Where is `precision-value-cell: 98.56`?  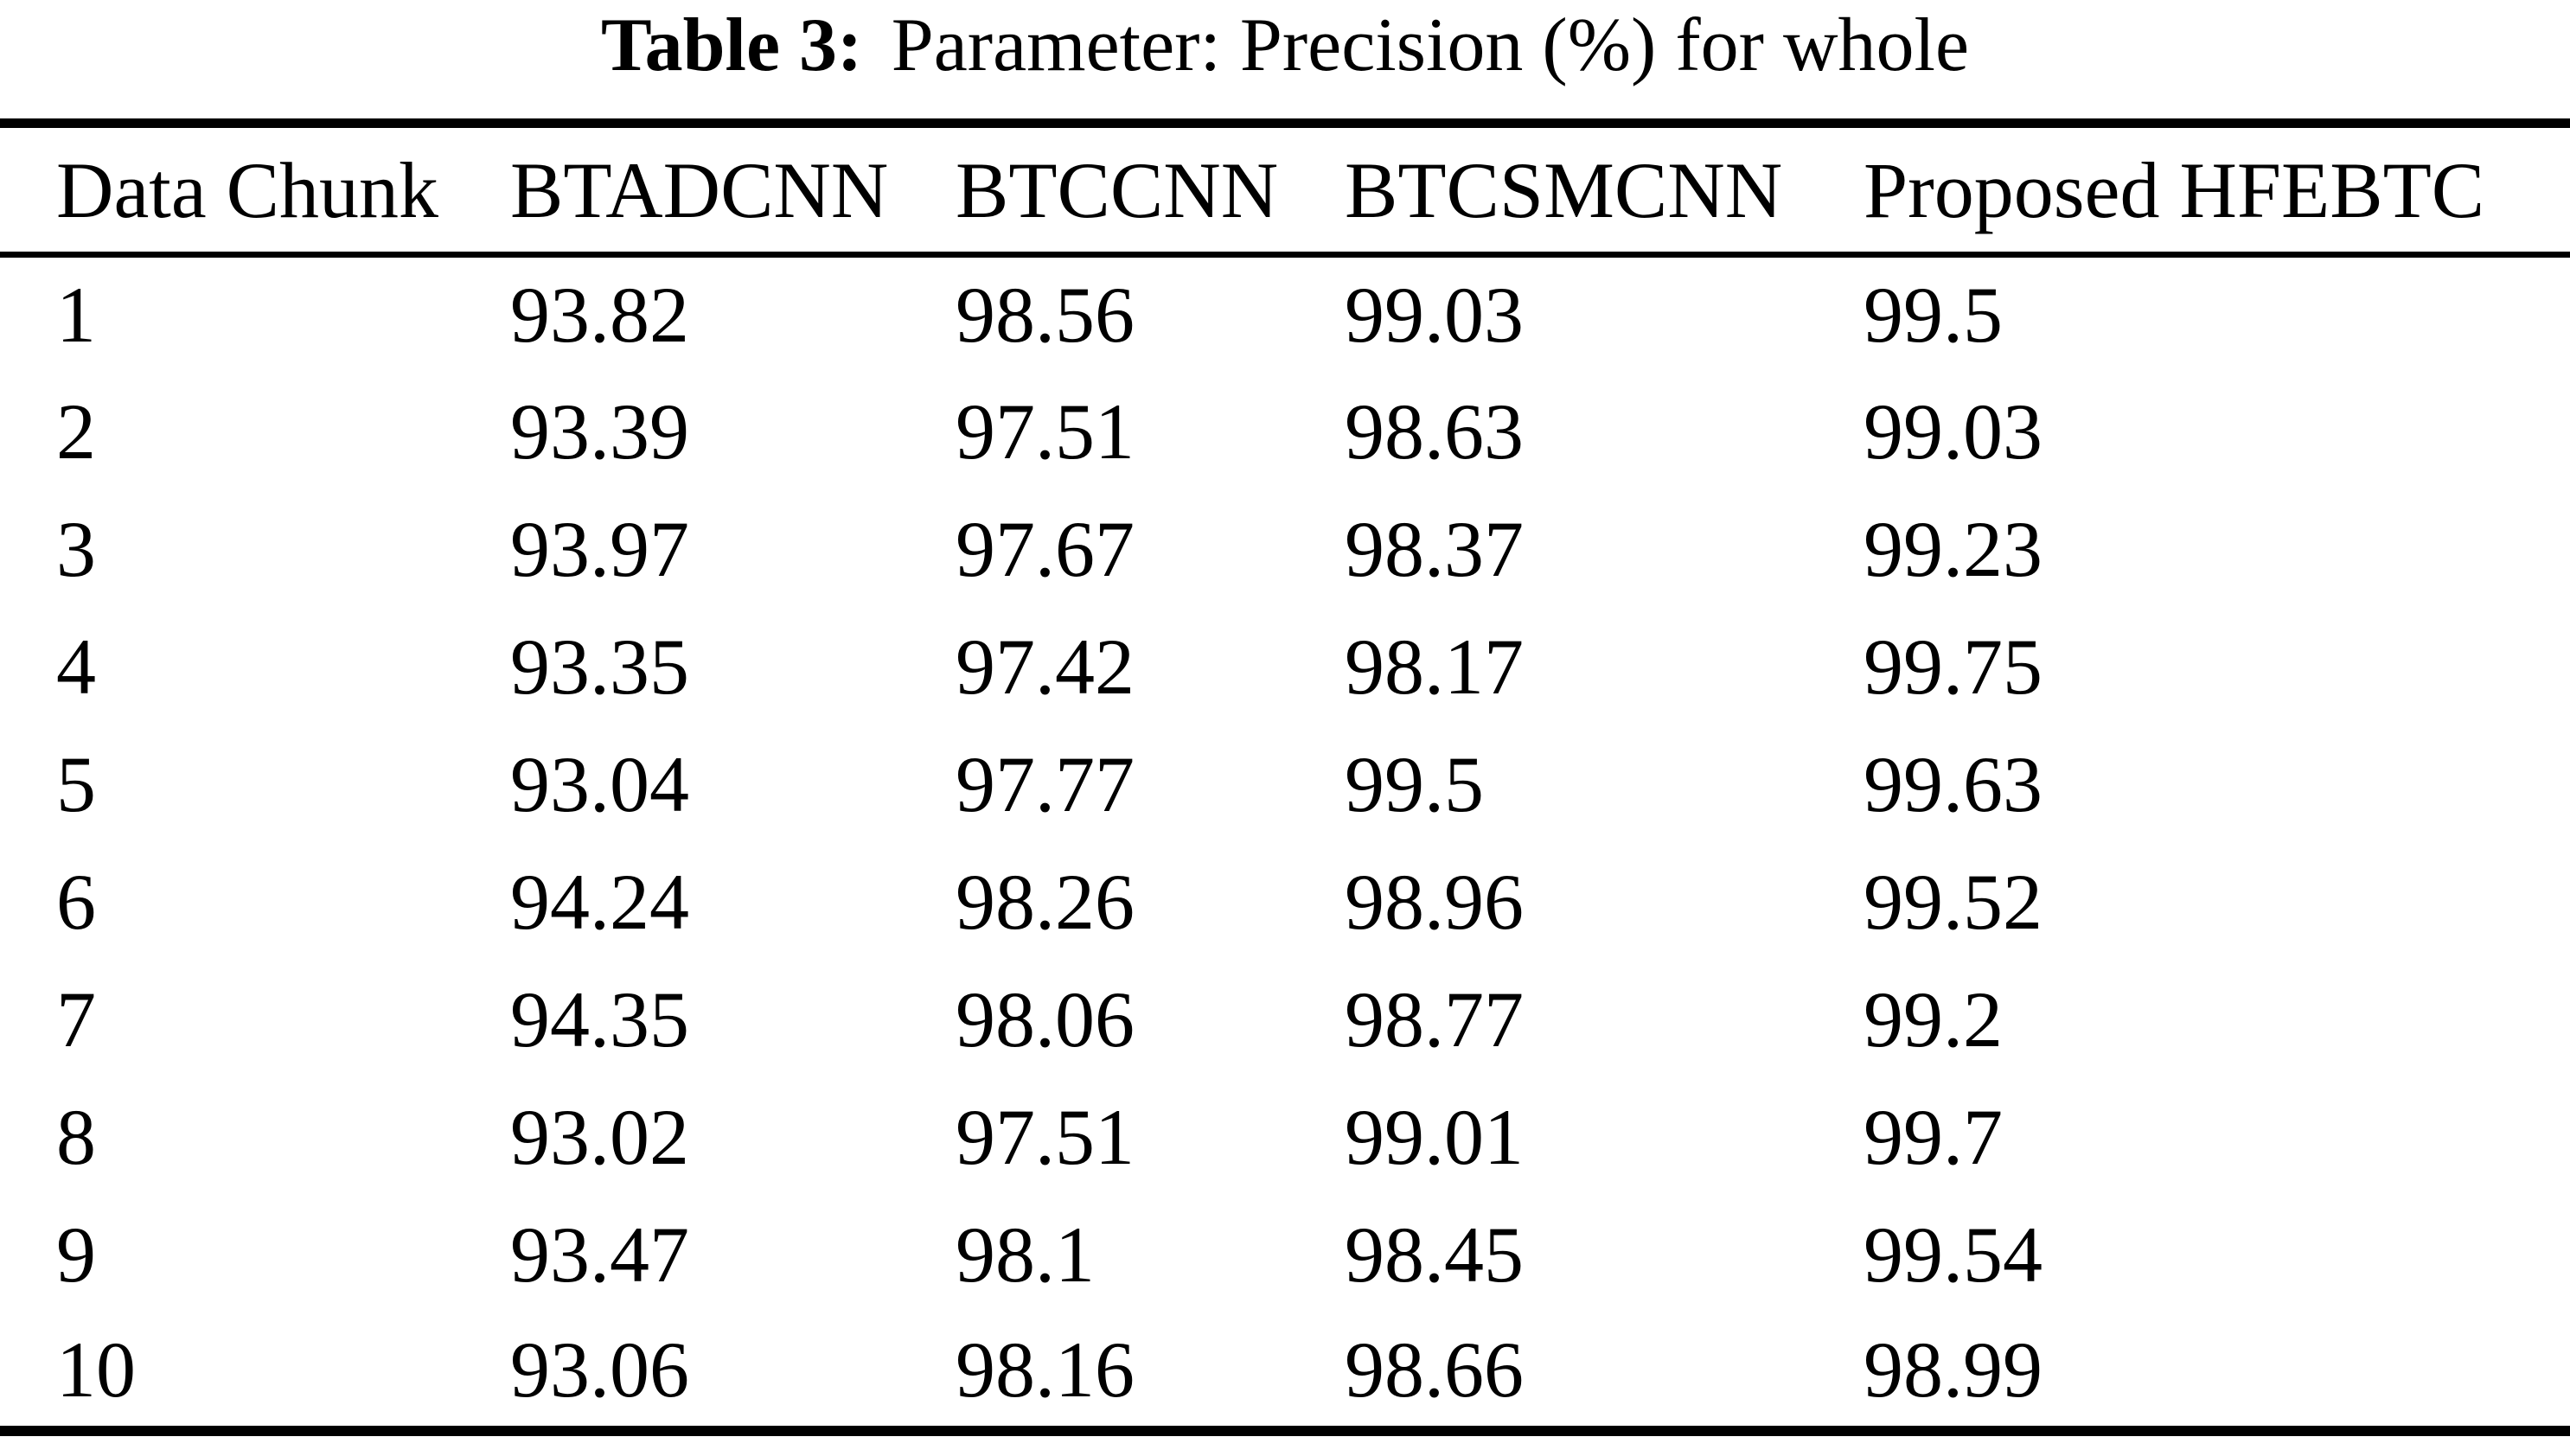
precision-value-cell: 98.56 is located at coordinates (1046, 315).